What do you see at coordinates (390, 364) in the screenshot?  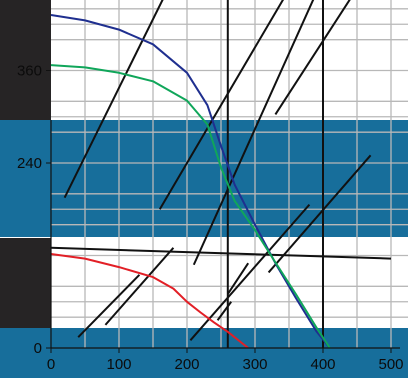 I see `x-tick-label: 500` at bounding box center [390, 364].